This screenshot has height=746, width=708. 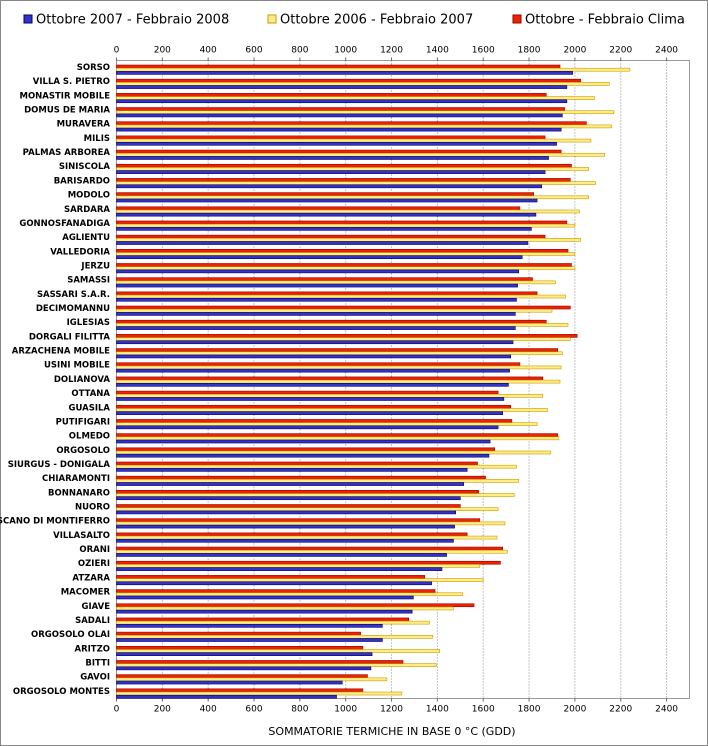 What do you see at coordinates (483, 710) in the screenshot?
I see `x-tick-label: 1600` at bounding box center [483, 710].